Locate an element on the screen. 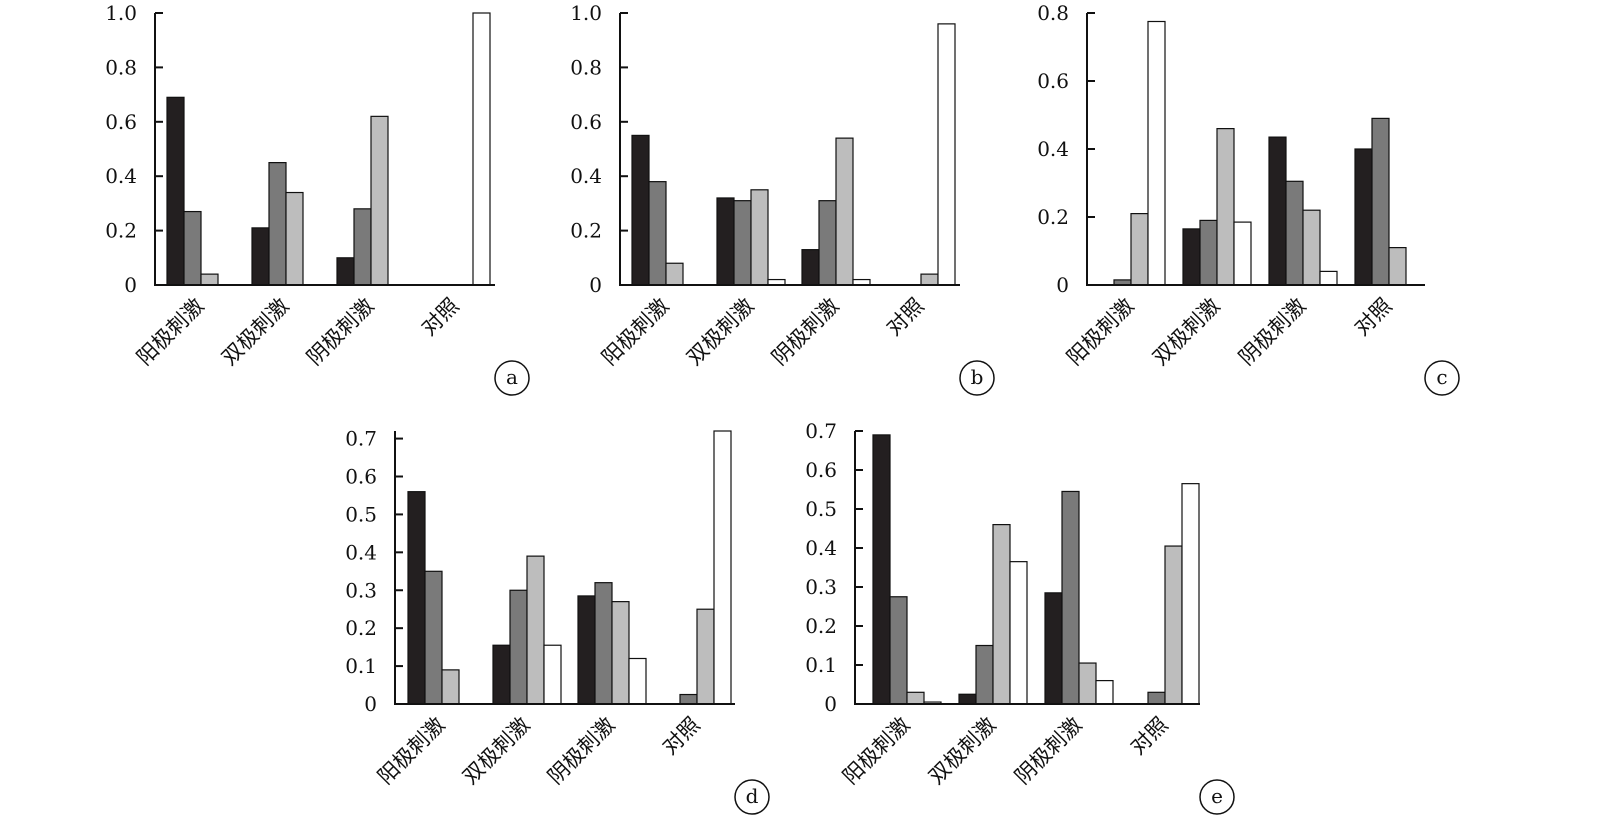 This screenshot has height=835, width=1600. y-tick-label-a-1: 0.2 is located at coordinates (121, 231).